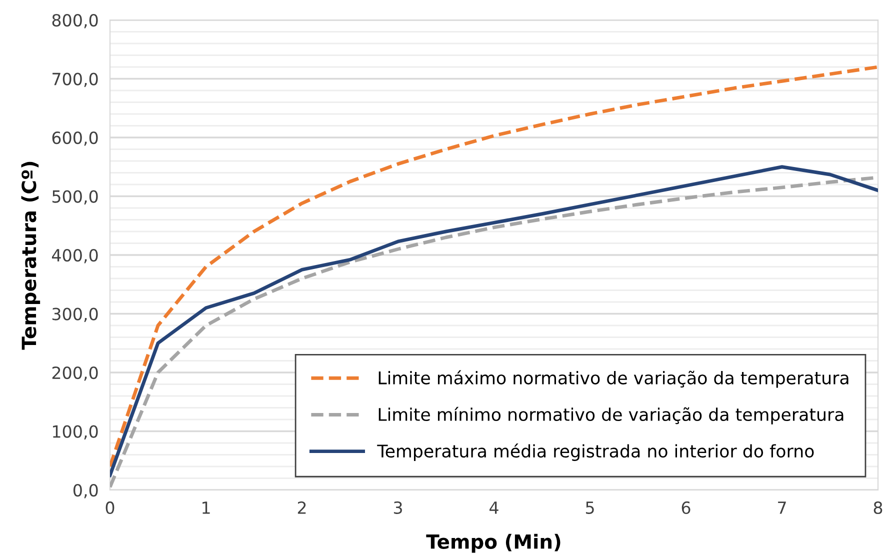 The width and height of the screenshot is (885, 560). Describe the element at coordinates (493, 543) in the screenshot. I see `x-axis-title: Tempo (Min)` at that location.